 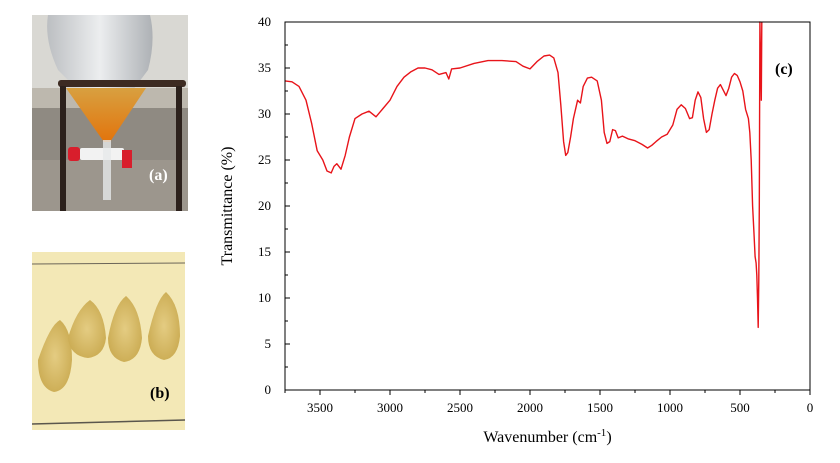 What do you see at coordinates (227, 206) in the screenshot?
I see `y-axis-title: Transmittance (%)` at bounding box center [227, 206].